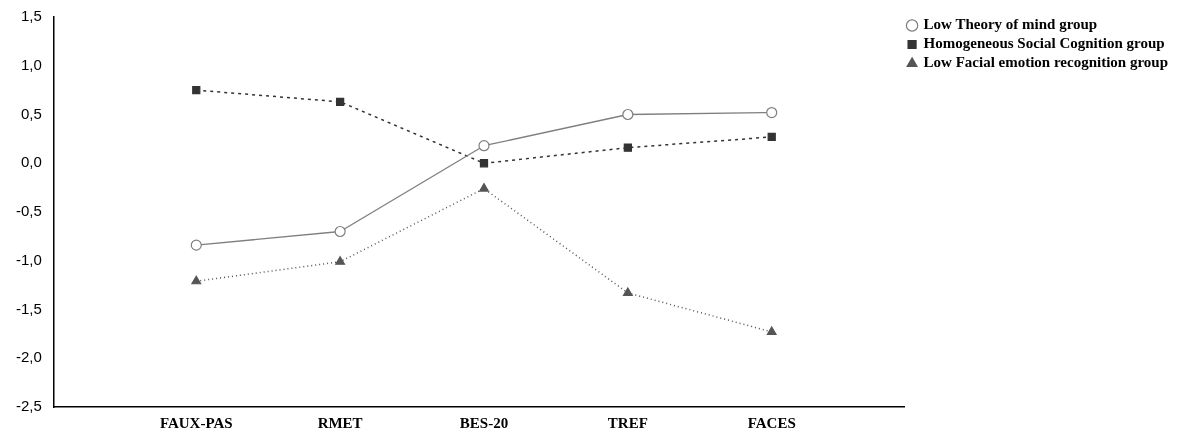 The height and width of the screenshot is (445, 1184). Describe the element at coordinates (31, 162) in the screenshot. I see `y-tick-label: 0,0` at that location.